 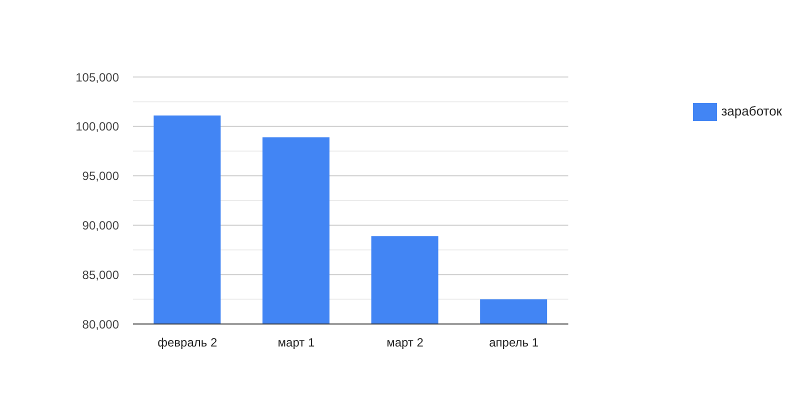 What do you see at coordinates (751, 110) in the screenshot?
I see `legend-label: заработок` at bounding box center [751, 110].